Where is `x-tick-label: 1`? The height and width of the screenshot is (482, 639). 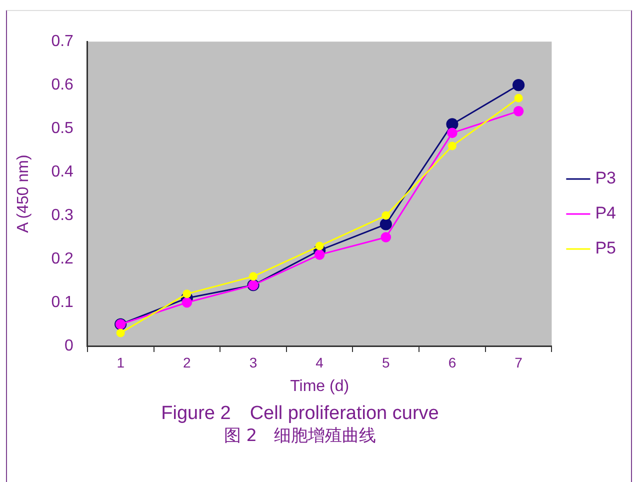 x-tick-label: 1 is located at coordinates (120, 362).